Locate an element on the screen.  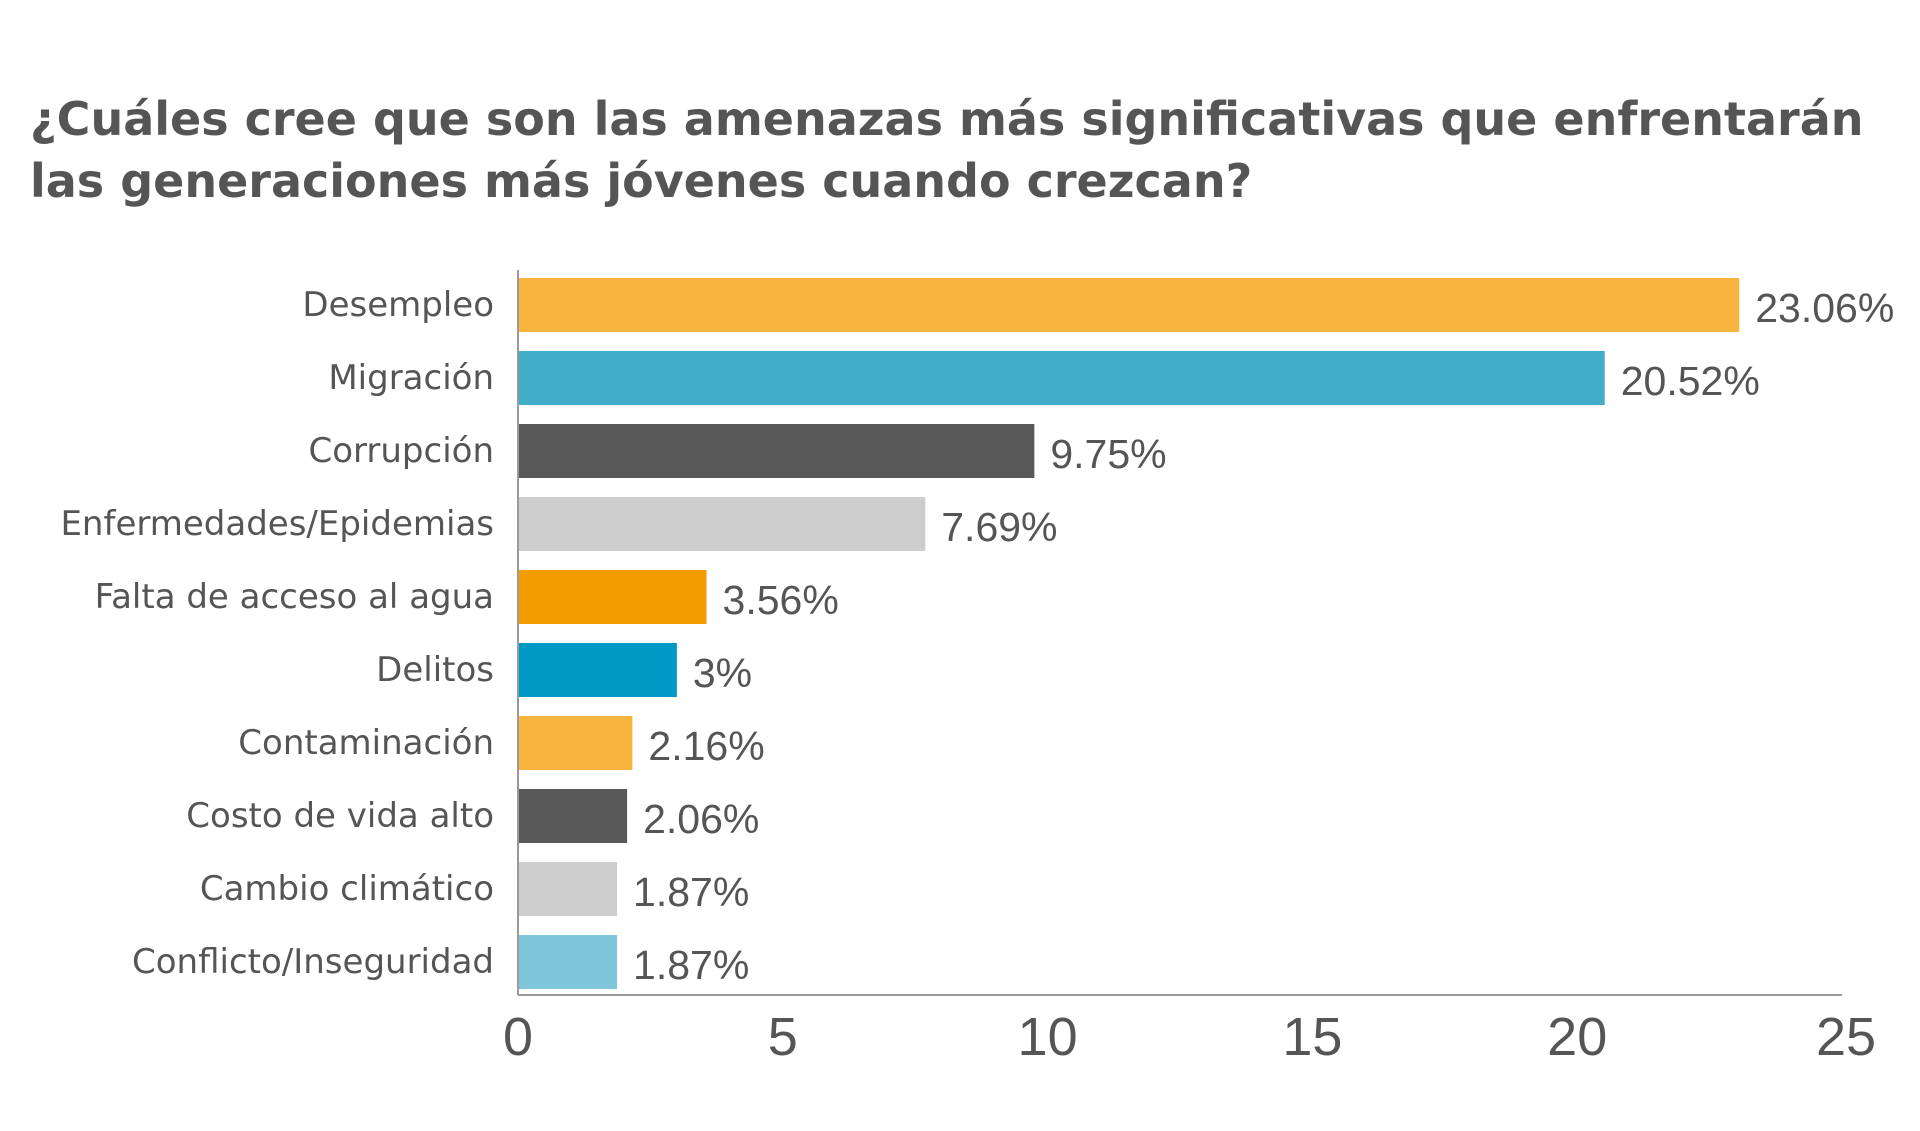
category-label: Migración is located at coordinates (411, 378).